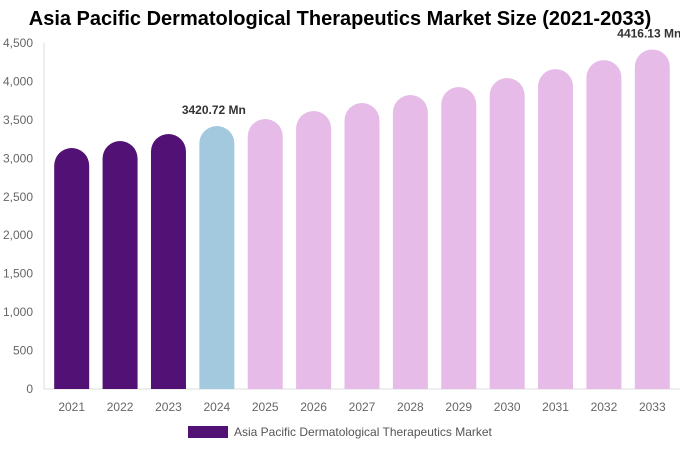 The height and width of the screenshot is (450, 680). What do you see at coordinates (168, 407) in the screenshot?
I see `x-tick-label: 2023` at bounding box center [168, 407].